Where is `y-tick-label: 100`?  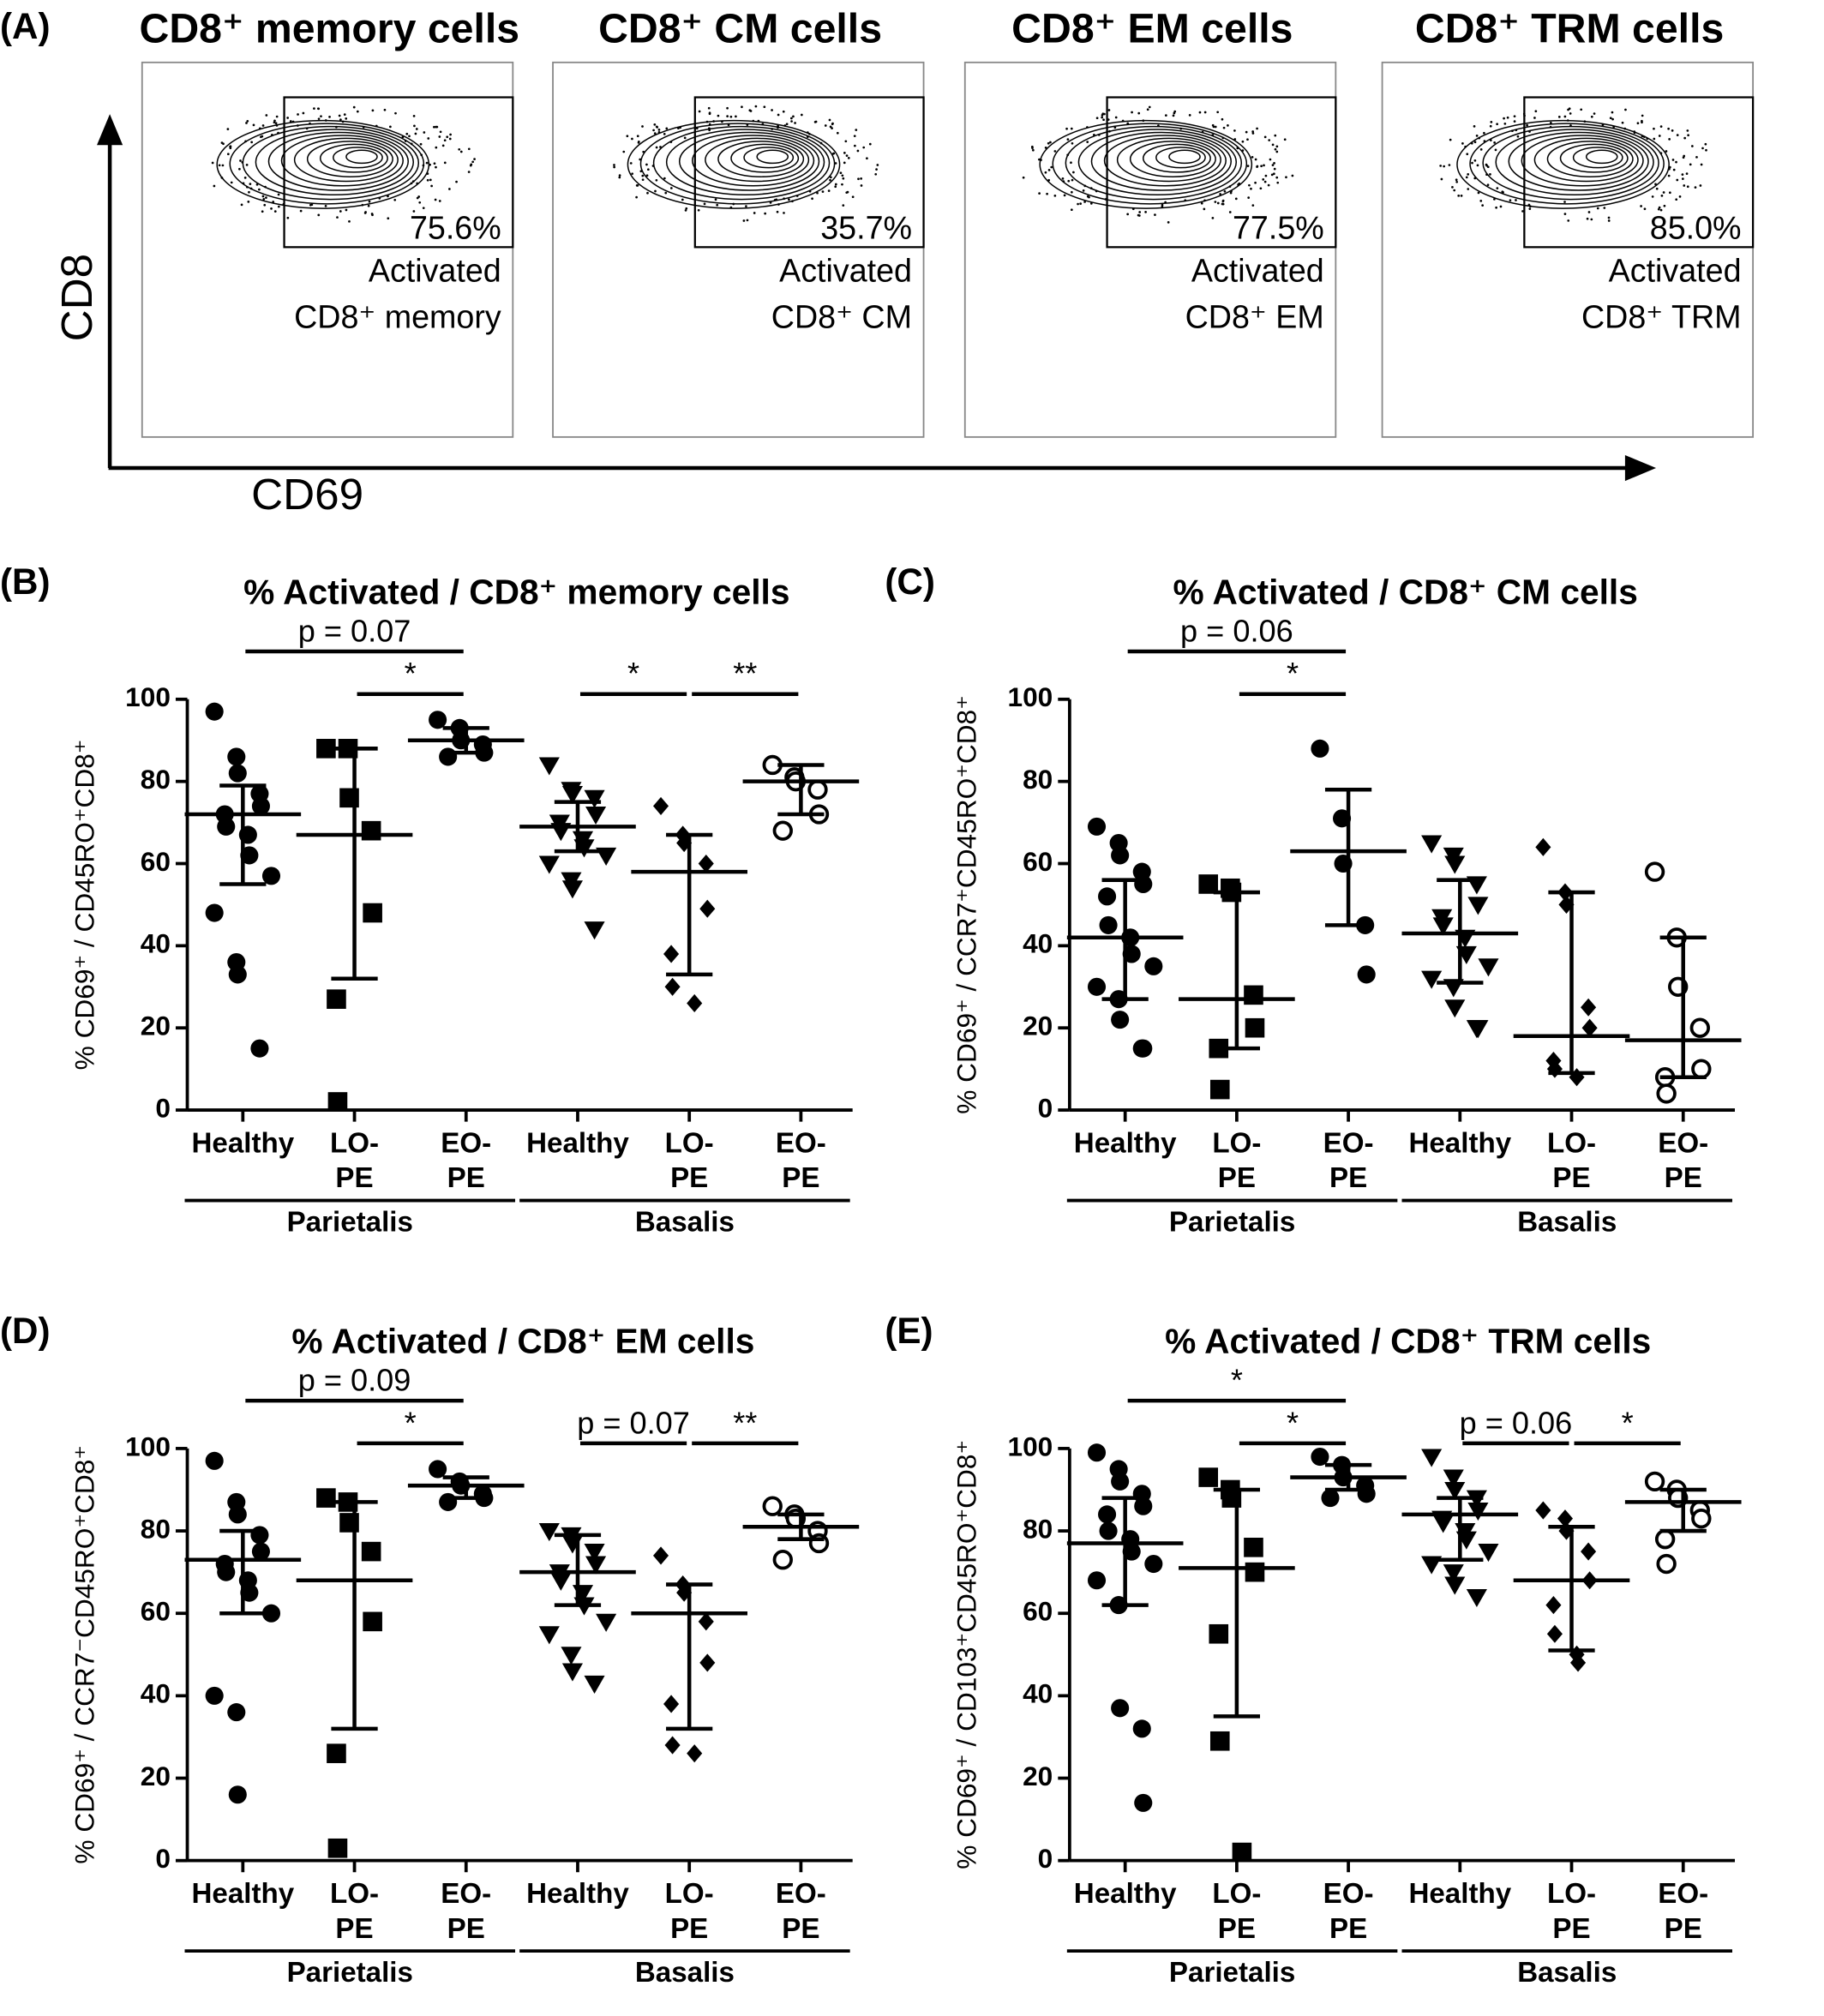
y-tick-label: 100 is located at coordinates (148, 1446).